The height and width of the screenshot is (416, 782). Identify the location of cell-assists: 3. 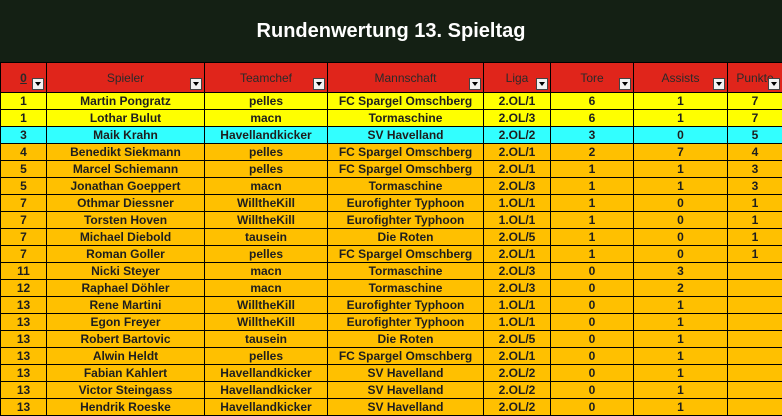
(681, 271).